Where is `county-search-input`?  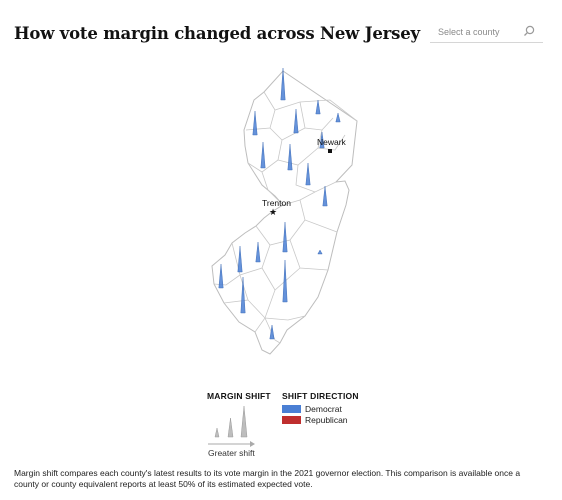
county-search-input is located at coordinates (478, 32).